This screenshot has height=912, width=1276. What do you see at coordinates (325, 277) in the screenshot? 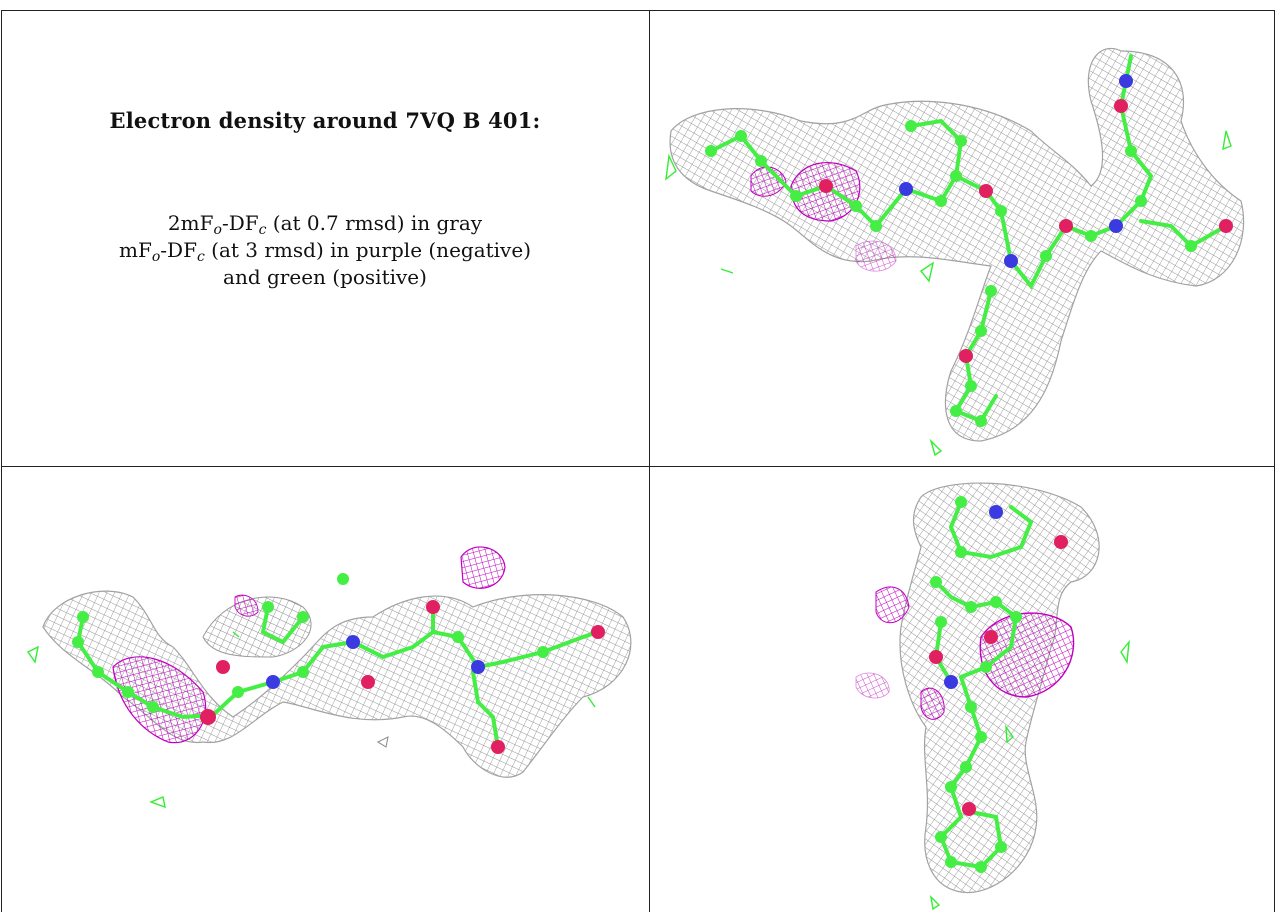
I see `legend-line-colors: and green (positive)` at bounding box center [325, 277].